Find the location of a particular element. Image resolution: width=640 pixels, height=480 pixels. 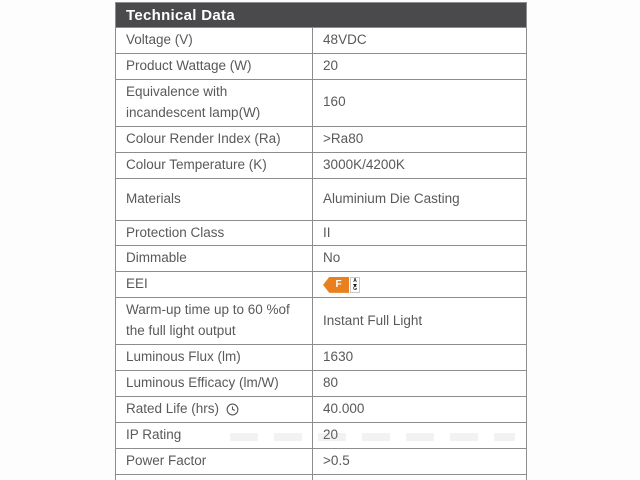

table-row: Equivalence with incandescent lamp(W) 160 is located at coordinates (321, 103).